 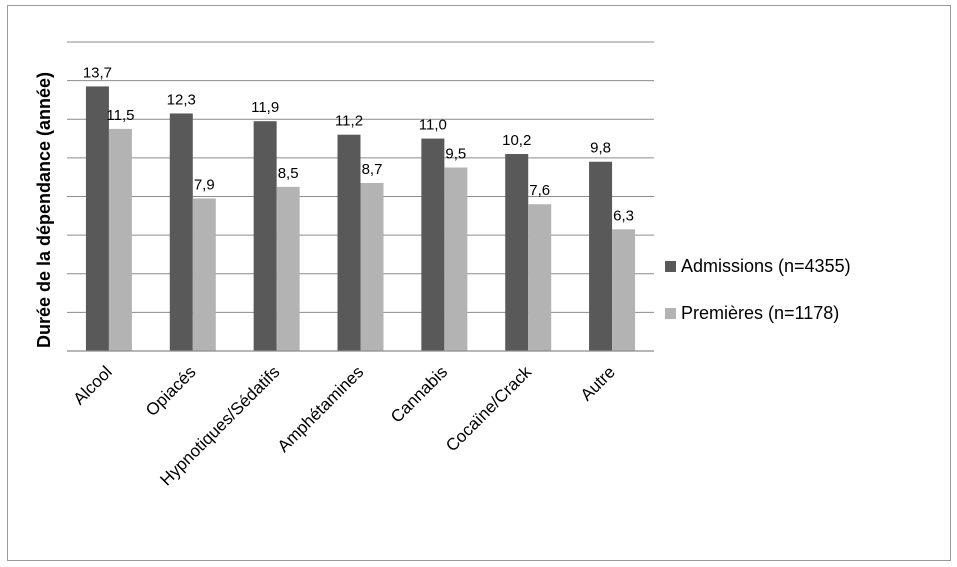 What do you see at coordinates (181, 99) in the screenshot?
I see `data-label: 12,3` at bounding box center [181, 99].